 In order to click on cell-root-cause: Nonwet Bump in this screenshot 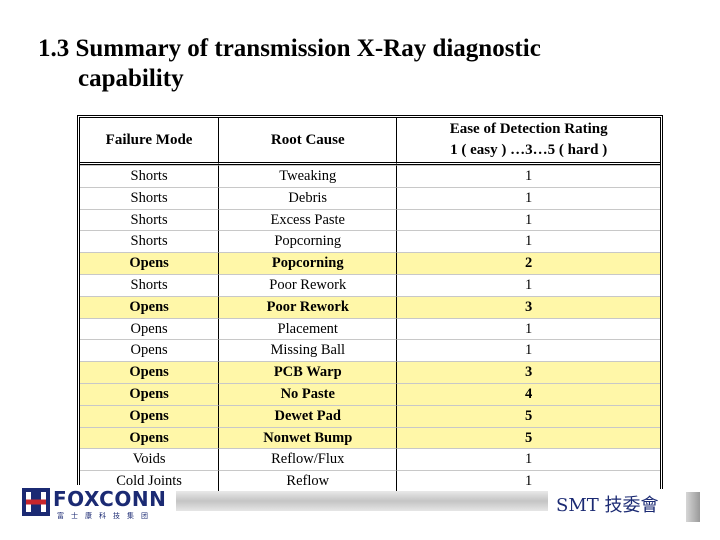, I will do `click(308, 437)`.